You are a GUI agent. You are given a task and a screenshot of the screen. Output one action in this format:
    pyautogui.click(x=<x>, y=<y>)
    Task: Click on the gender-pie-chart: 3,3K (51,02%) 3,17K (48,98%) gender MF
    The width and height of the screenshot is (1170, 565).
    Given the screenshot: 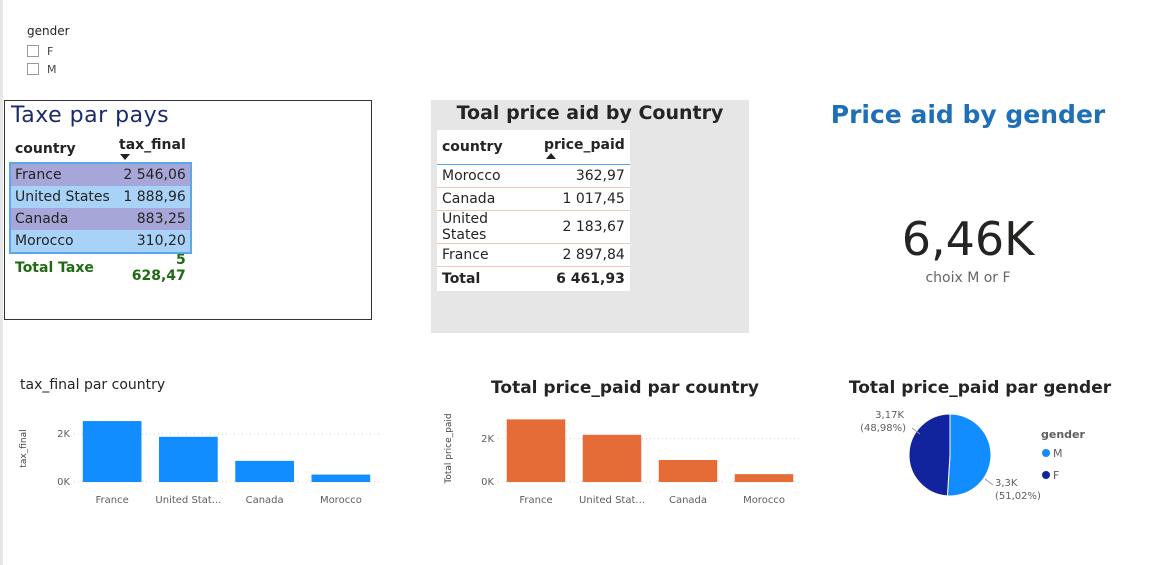 What is the action you would take?
    pyautogui.click(x=973, y=456)
    